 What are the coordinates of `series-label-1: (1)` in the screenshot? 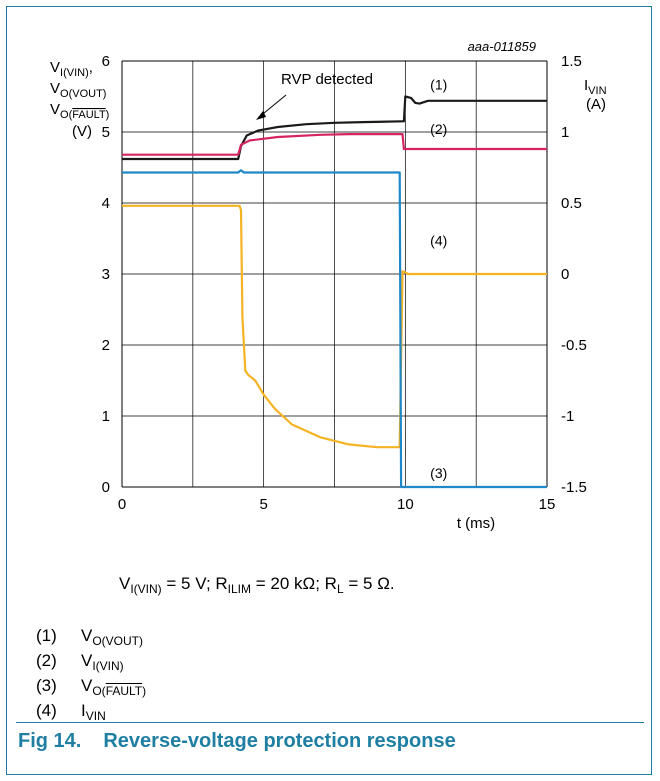 It's located at (438, 84).